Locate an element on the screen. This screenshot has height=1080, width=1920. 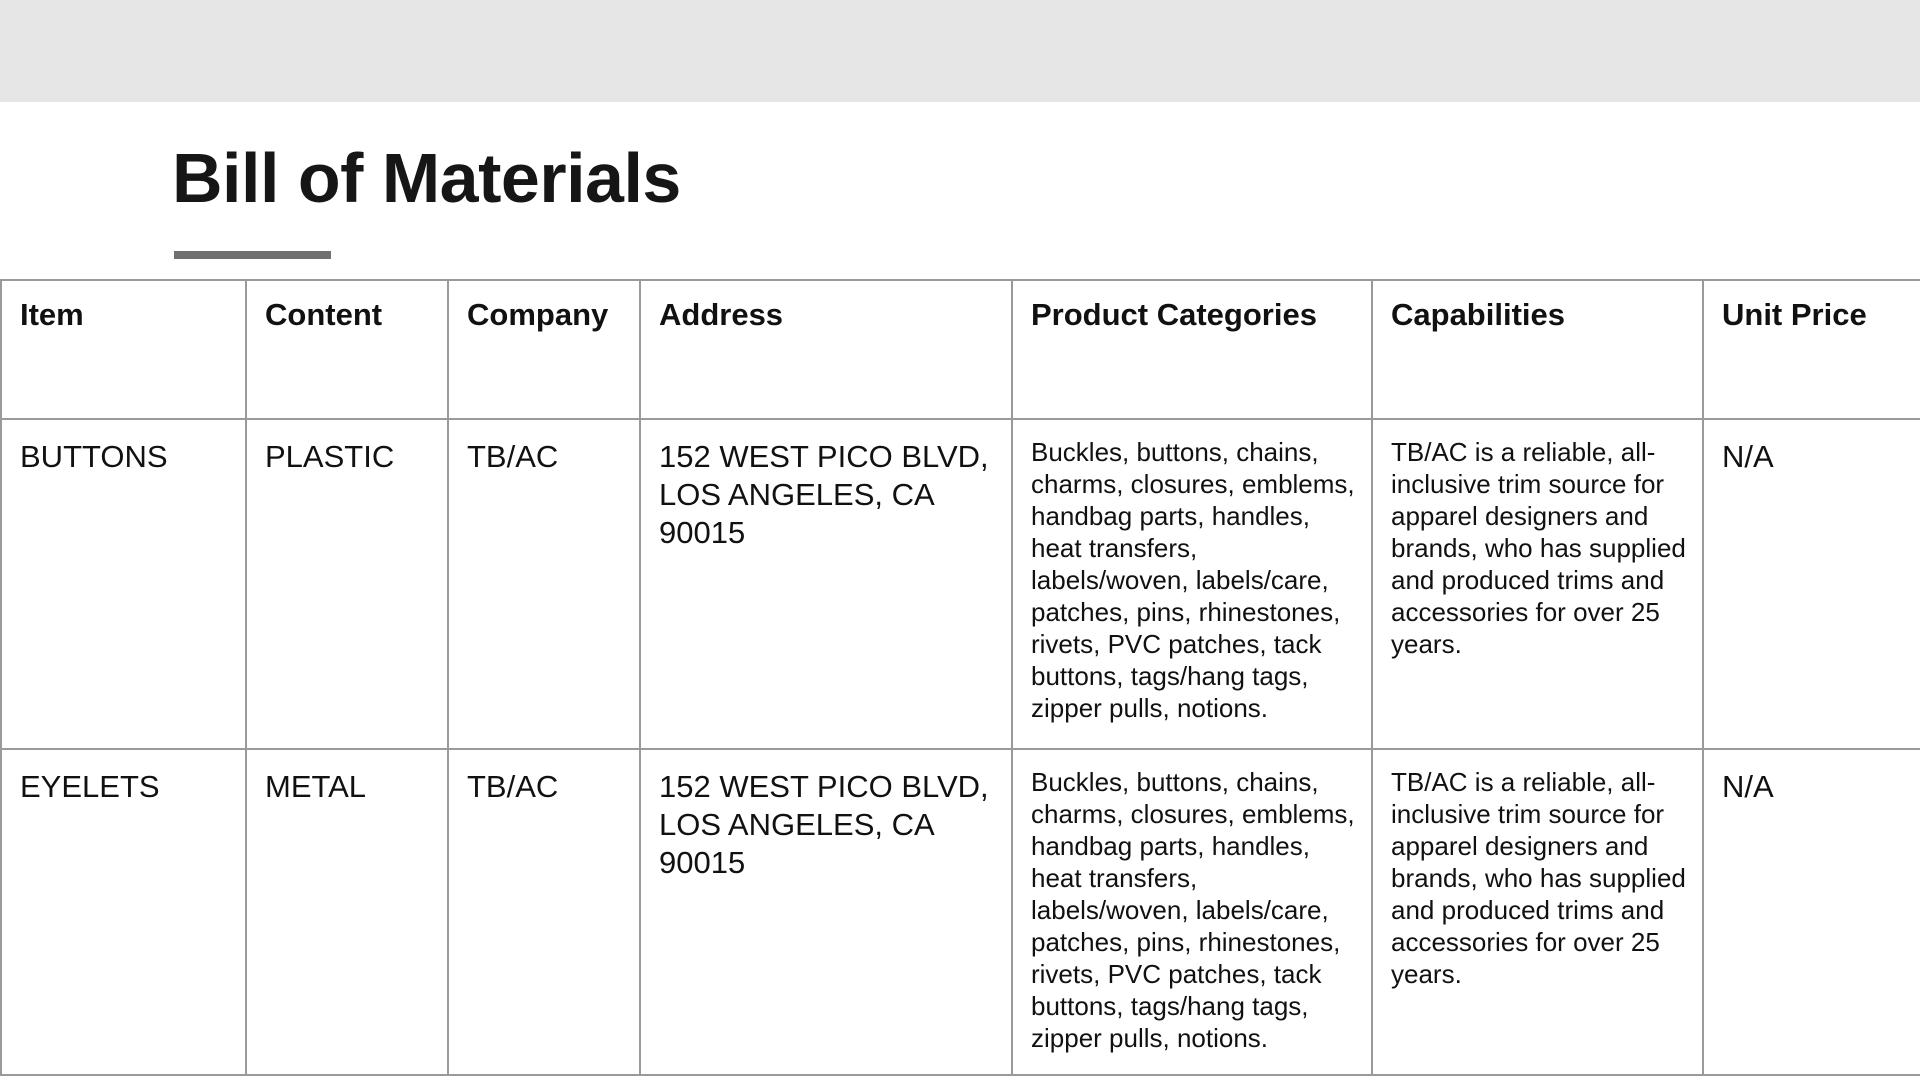
cell-content: METAL is located at coordinates (347, 912).